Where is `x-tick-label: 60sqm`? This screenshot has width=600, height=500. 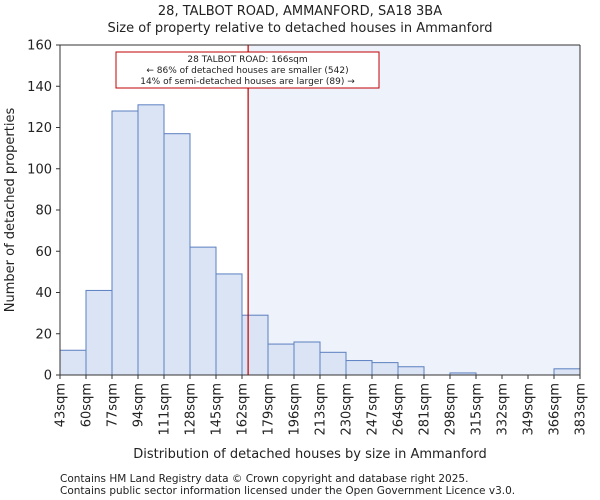 x-tick-label: 60sqm is located at coordinates (87, 405).